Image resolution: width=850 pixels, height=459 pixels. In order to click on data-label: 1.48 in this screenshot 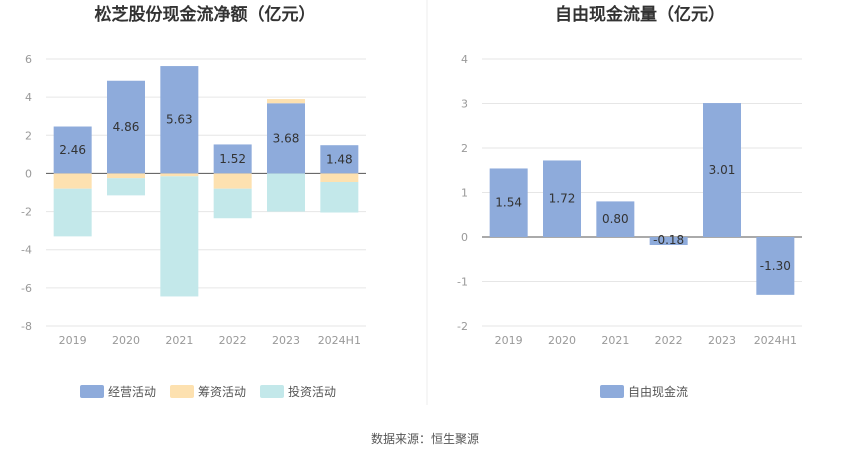, I will do `click(339, 159)`.